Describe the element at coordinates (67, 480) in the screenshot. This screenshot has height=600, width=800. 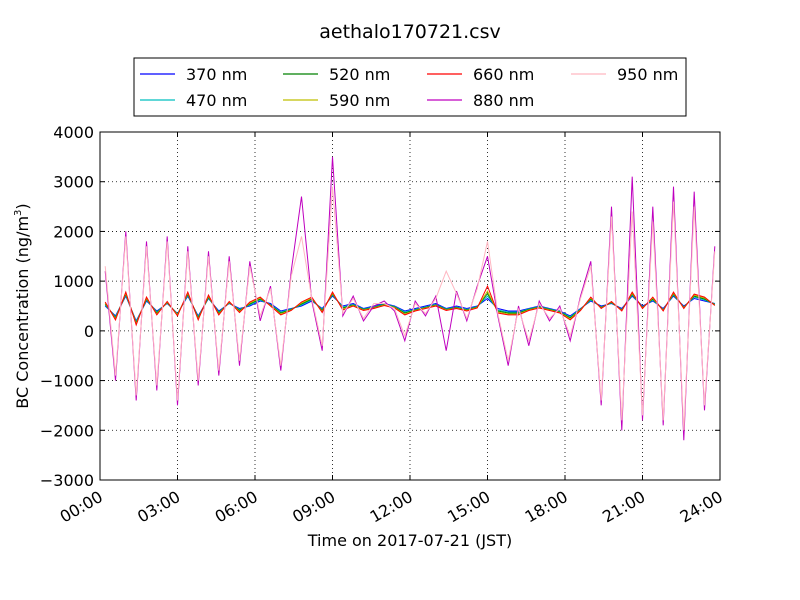
I see `y-tick-label: −3000` at that location.